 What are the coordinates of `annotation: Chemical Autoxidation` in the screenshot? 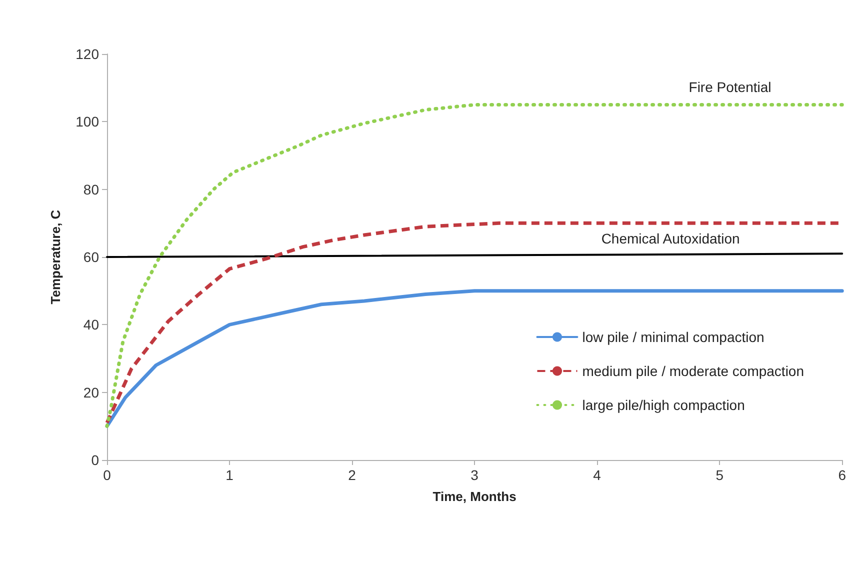 It's located at (670, 238).